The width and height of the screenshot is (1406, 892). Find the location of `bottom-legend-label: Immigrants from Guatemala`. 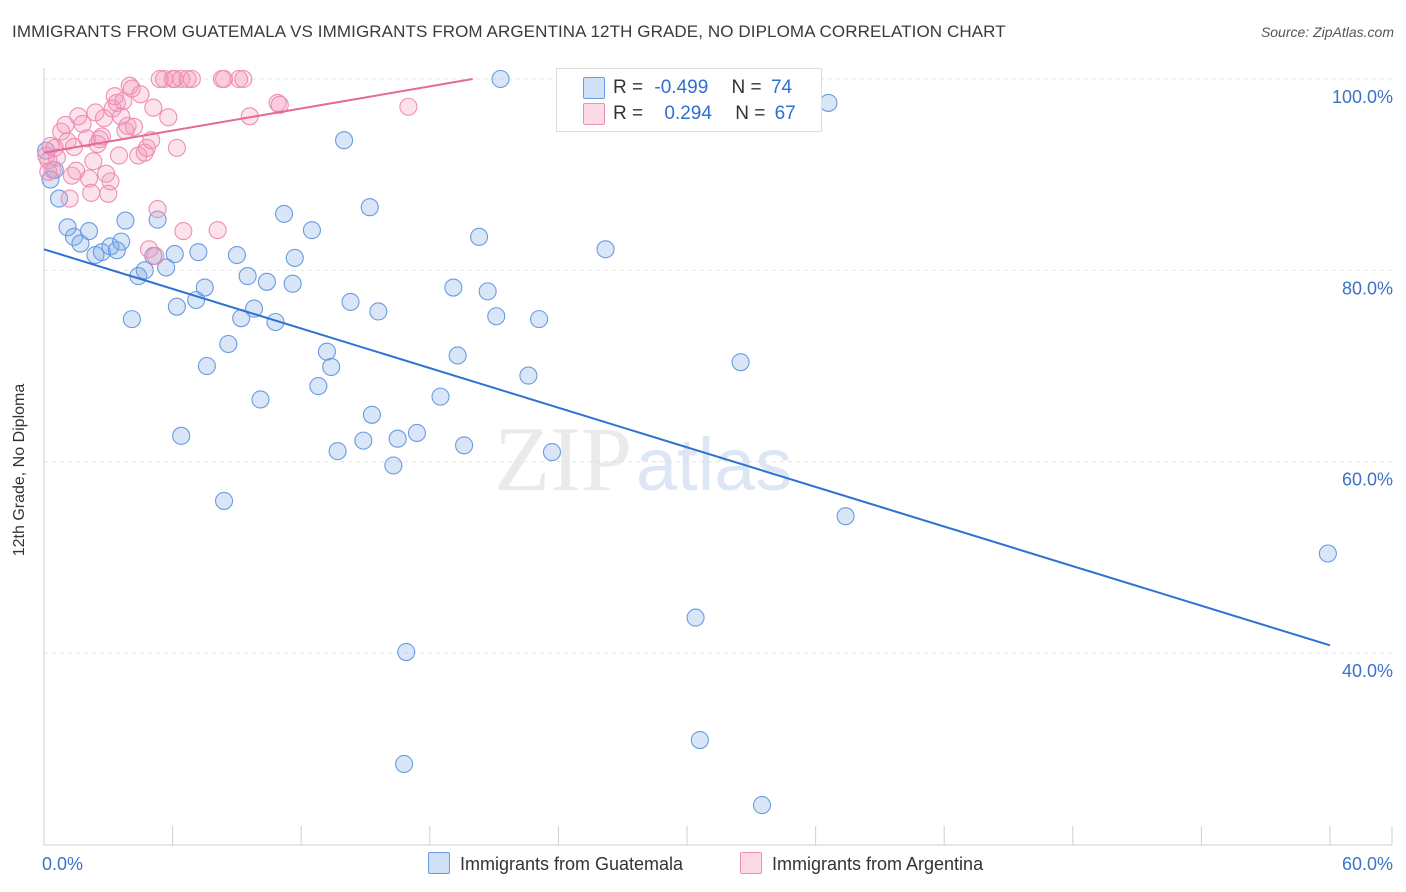

bottom-legend-label: Immigrants from Guatemala is located at coordinates (572, 864).